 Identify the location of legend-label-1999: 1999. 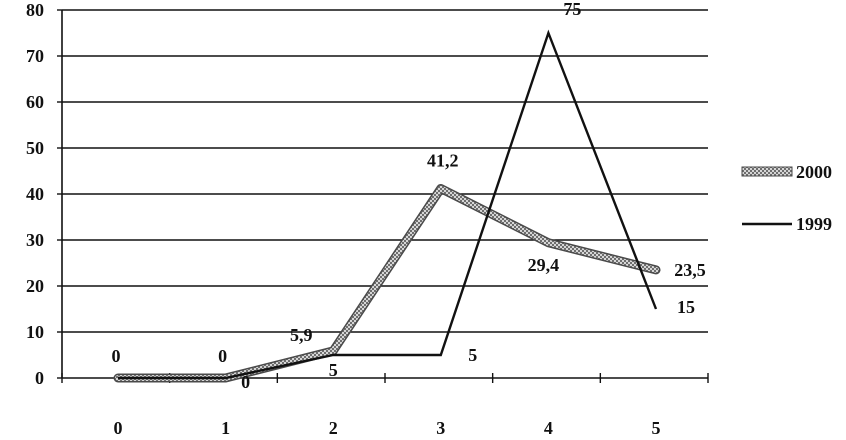
(814, 224).